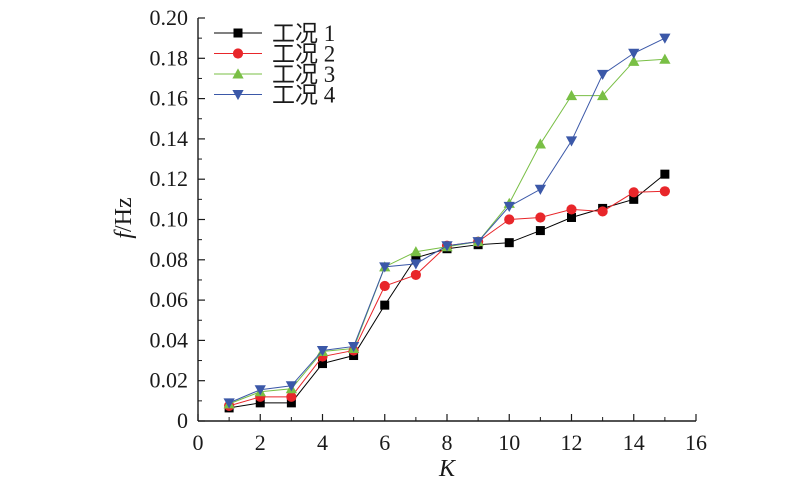 The width and height of the screenshot is (800, 491). I want to click on y-tick-label: 0.08, so click(169, 259).